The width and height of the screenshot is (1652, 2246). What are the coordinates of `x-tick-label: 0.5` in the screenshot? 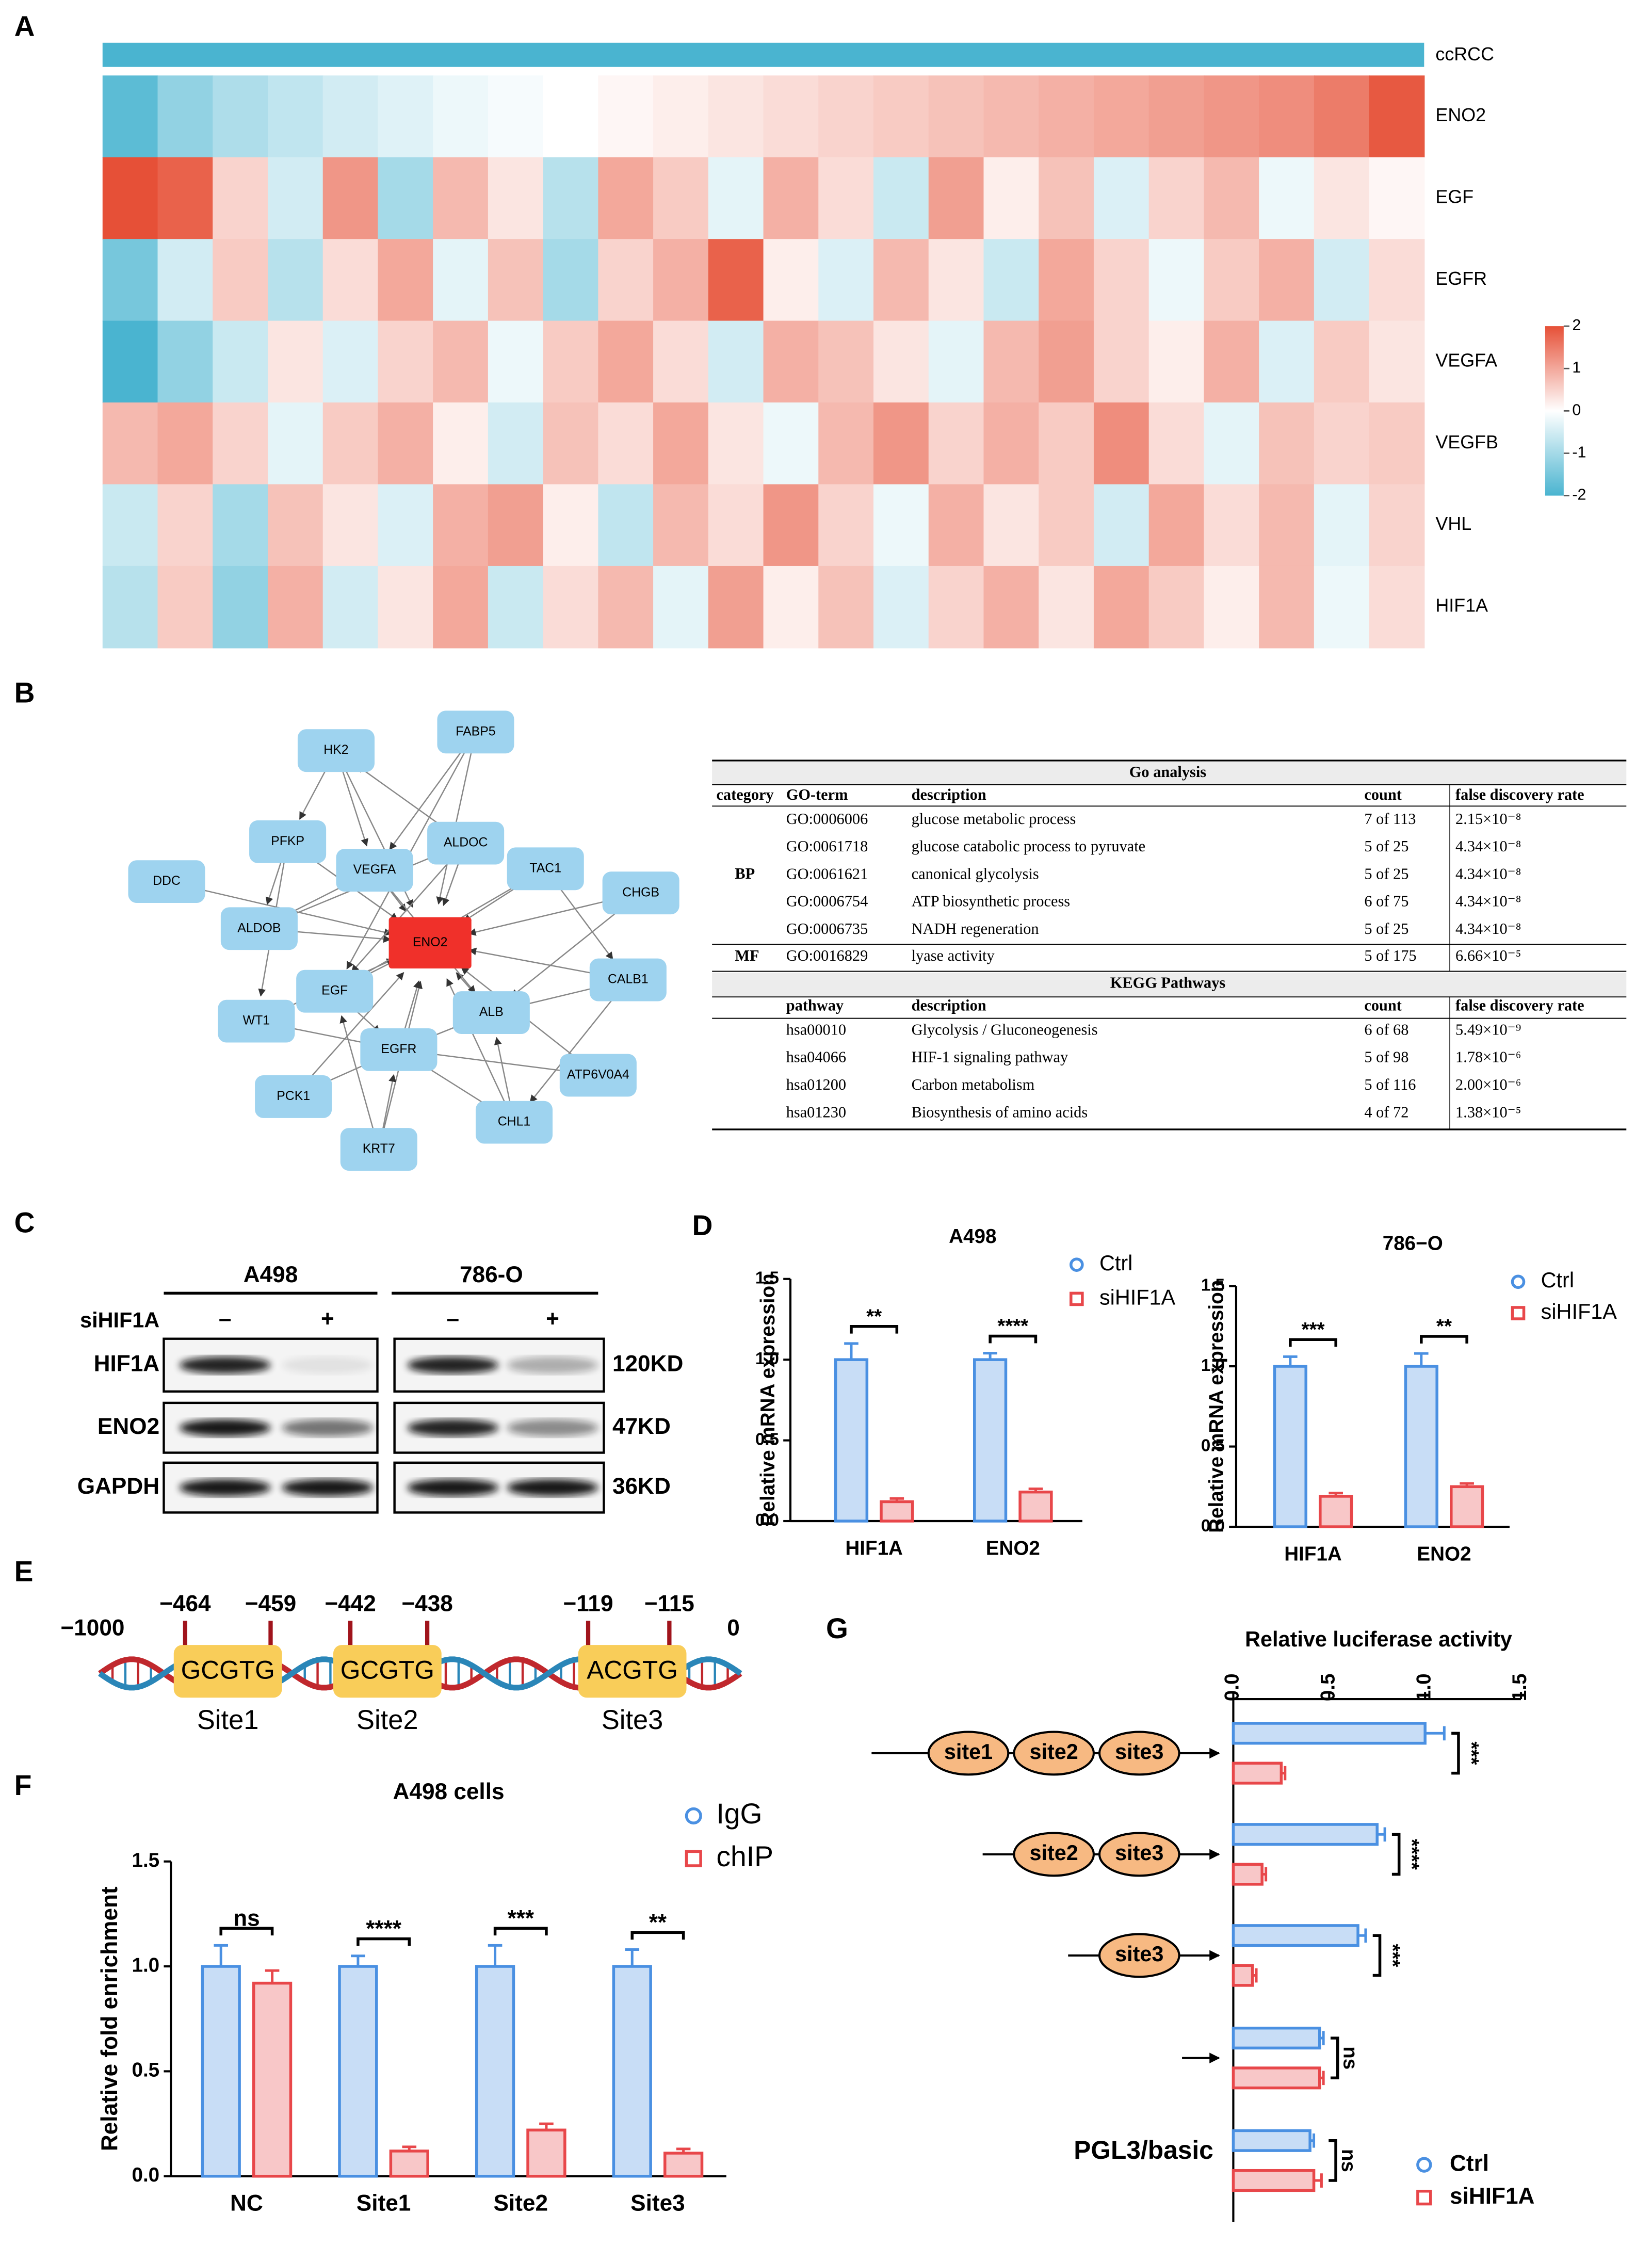 It's located at (1328, 1687).